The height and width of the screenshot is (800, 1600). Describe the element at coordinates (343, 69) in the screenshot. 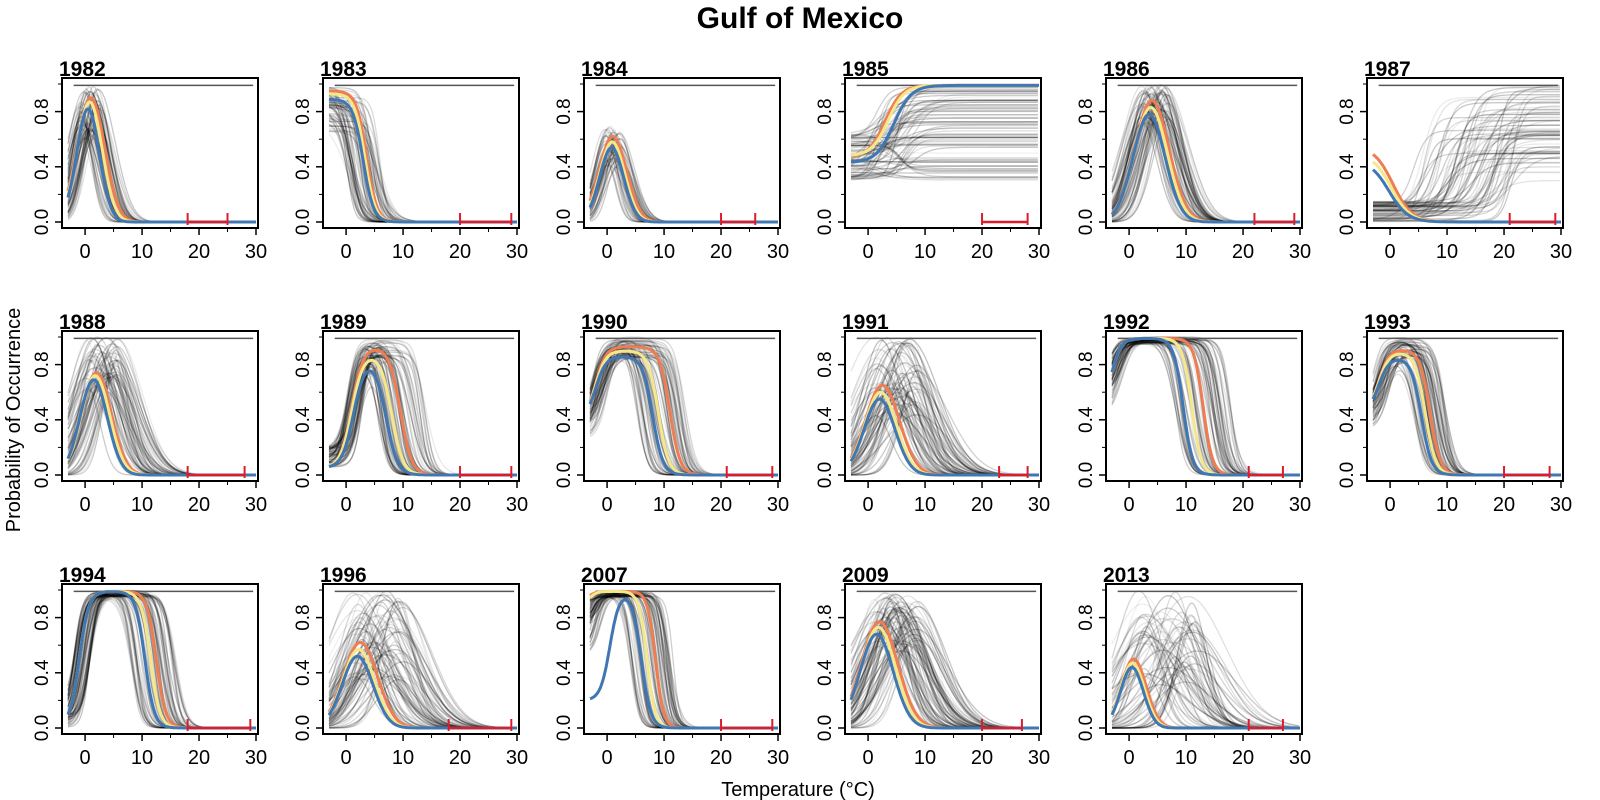

I see `panel-title: 1983` at that location.